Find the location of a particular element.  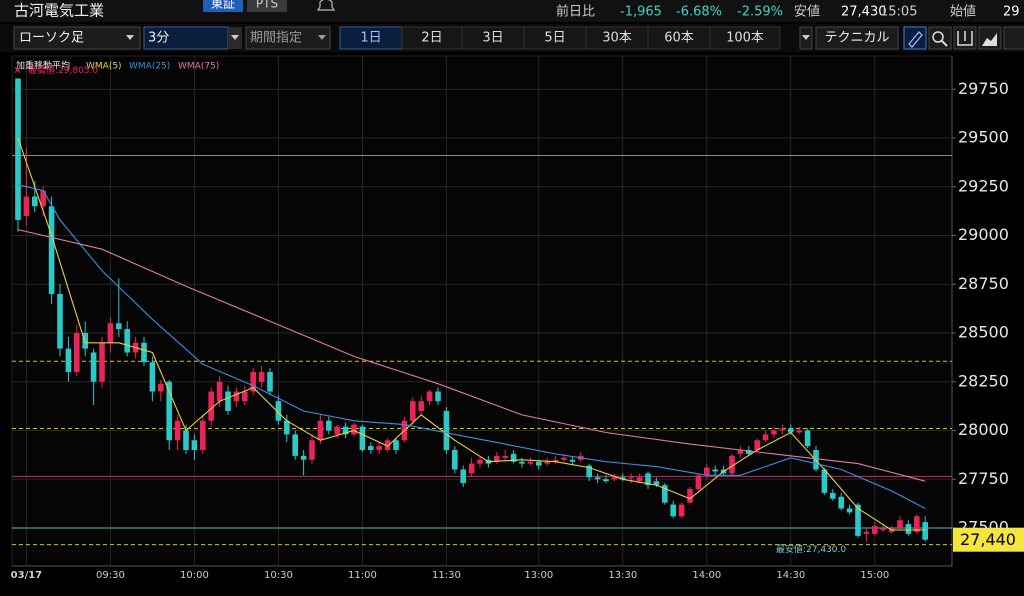

x-tick-label: 13:30 is located at coordinates (622, 575).